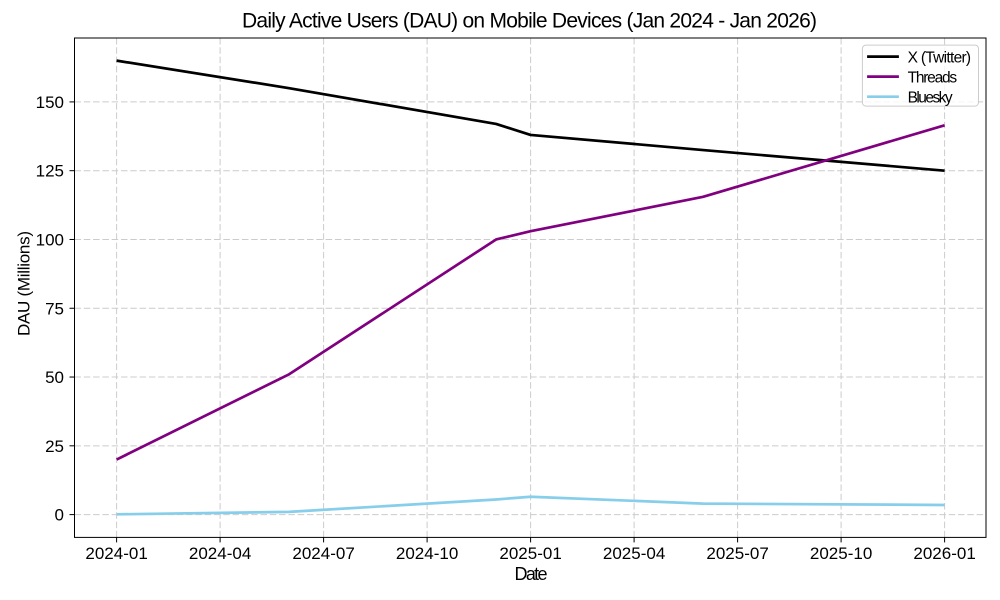 Image resolution: width=1000 pixels, height=600 pixels. What do you see at coordinates (634, 553) in the screenshot?
I see `x-tick-label: 2025-04` at bounding box center [634, 553].